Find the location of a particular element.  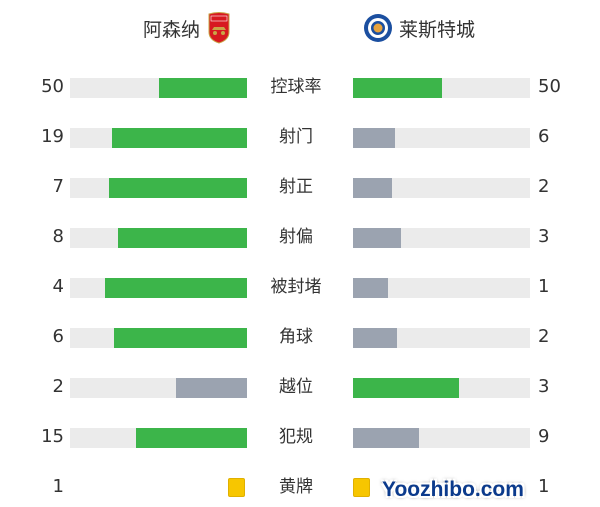

away-value: 9 is located at coordinates (544, 436).